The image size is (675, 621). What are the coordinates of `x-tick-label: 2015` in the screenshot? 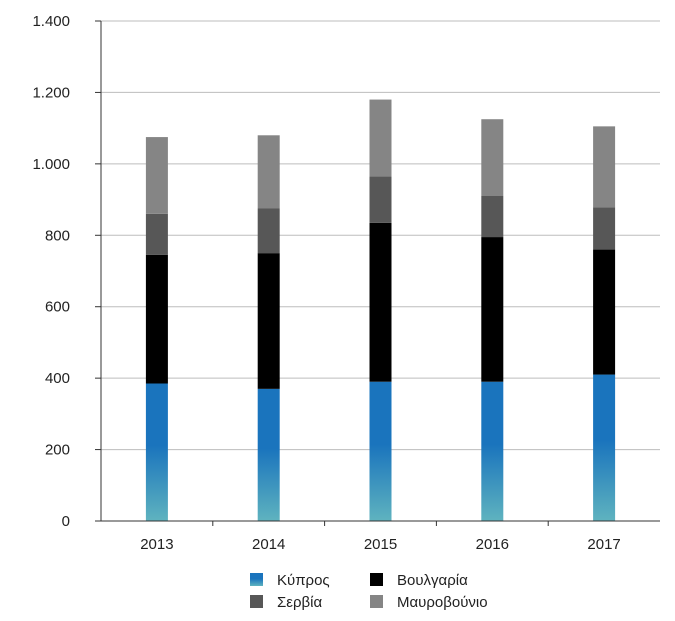 It's located at (380, 544).